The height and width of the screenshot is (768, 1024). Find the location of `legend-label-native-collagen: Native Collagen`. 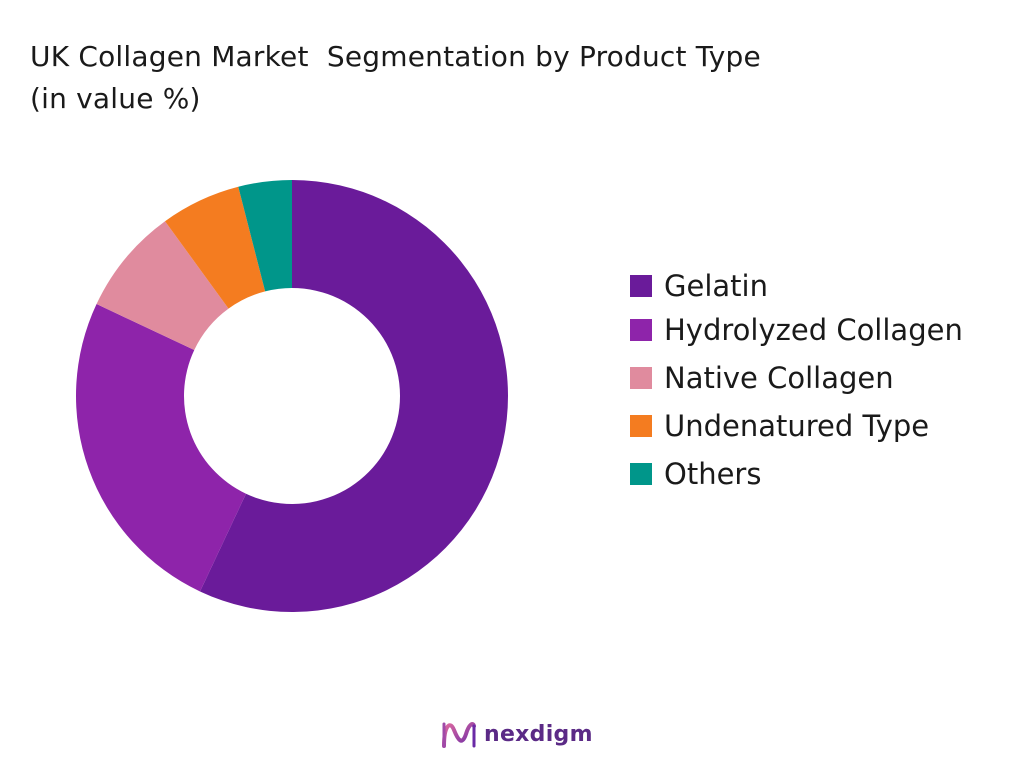

legend-label-native-collagen: Native Collagen is located at coordinates (779, 378).